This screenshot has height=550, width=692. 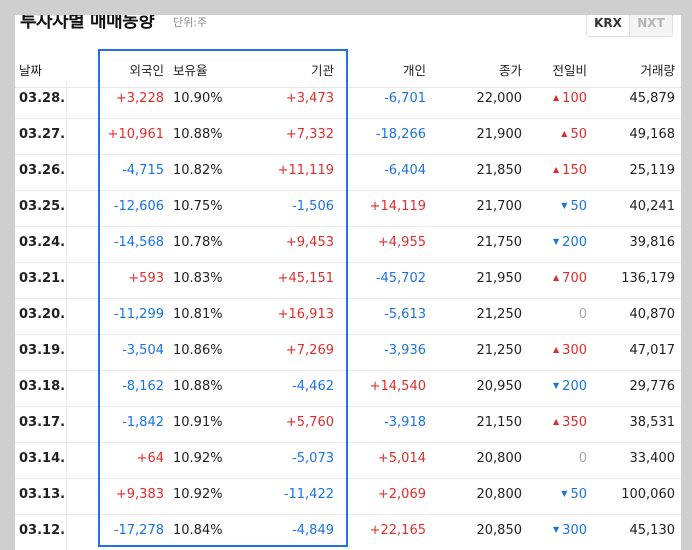 I want to click on market-tabs: KRX NXT, so click(x=629, y=26).